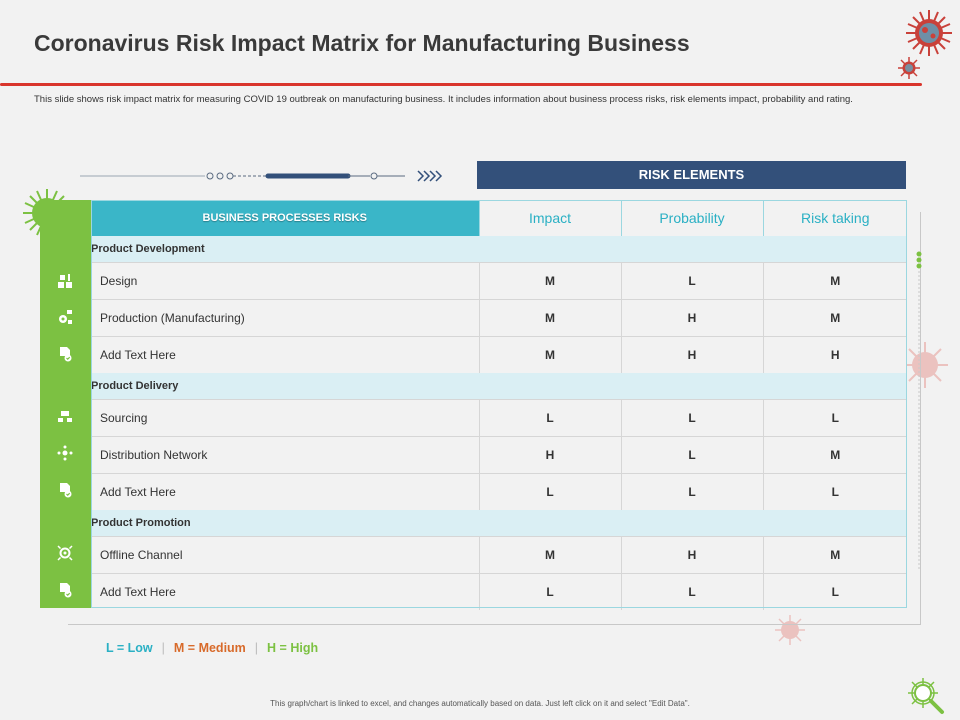 The width and height of the screenshot is (960, 720). What do you see at coordinates (834, 354) in the screenshot?
I see `risk-taking-value: H` at bounding box center [834, 354].